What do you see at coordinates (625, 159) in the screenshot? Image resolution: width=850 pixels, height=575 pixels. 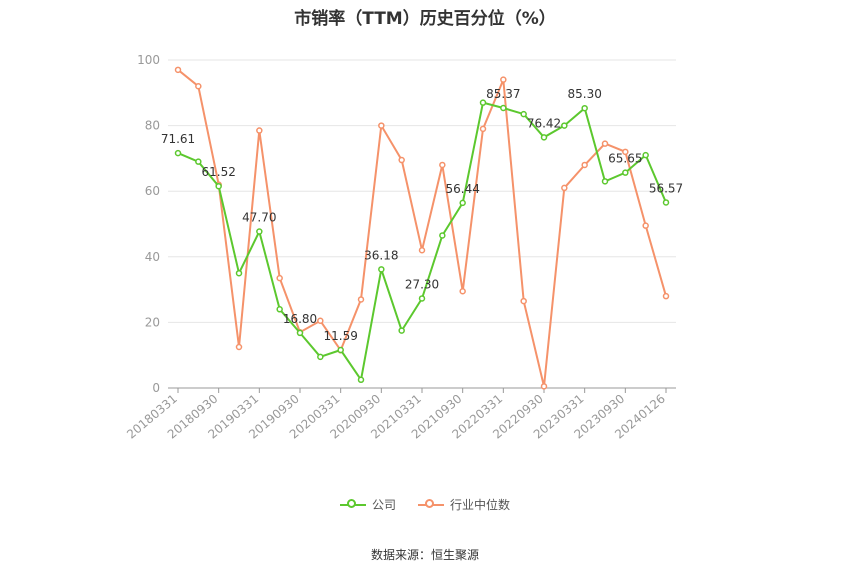 I see `data-label: 65.65` at bounding box center [625, 159].